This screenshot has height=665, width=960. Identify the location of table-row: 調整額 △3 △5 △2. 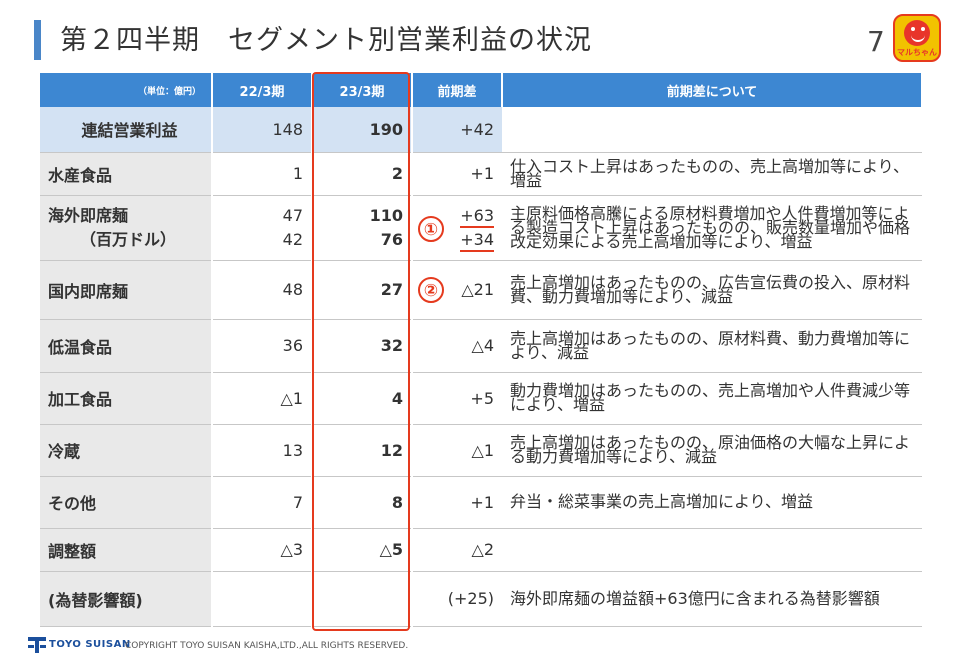
(481, 550).